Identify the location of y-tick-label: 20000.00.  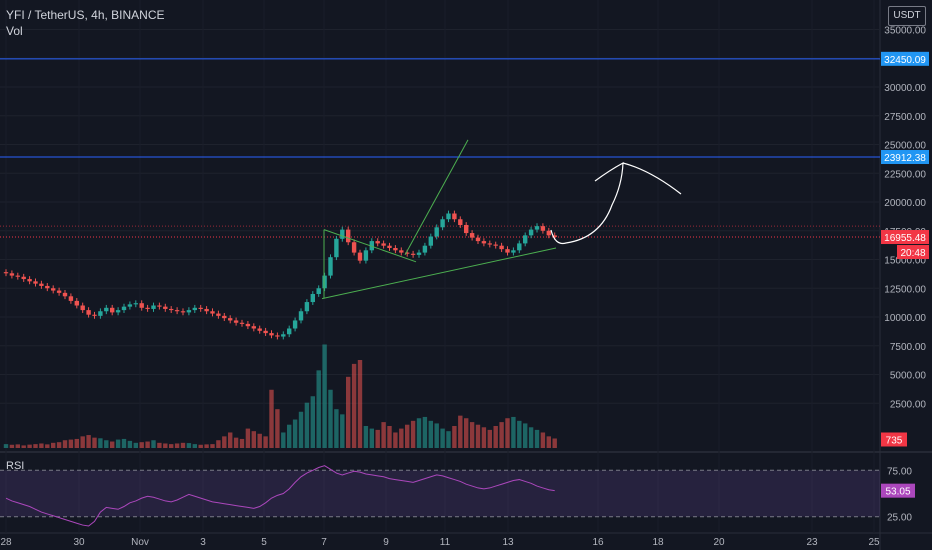
(905, 203).